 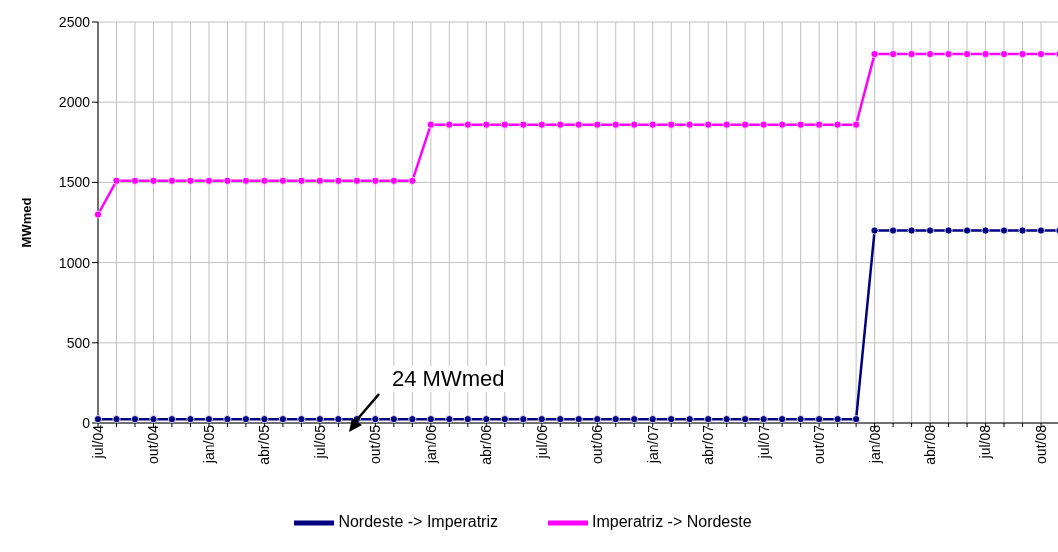 I want to click on x-tick-label: out/04, so click(x=153, y=444).